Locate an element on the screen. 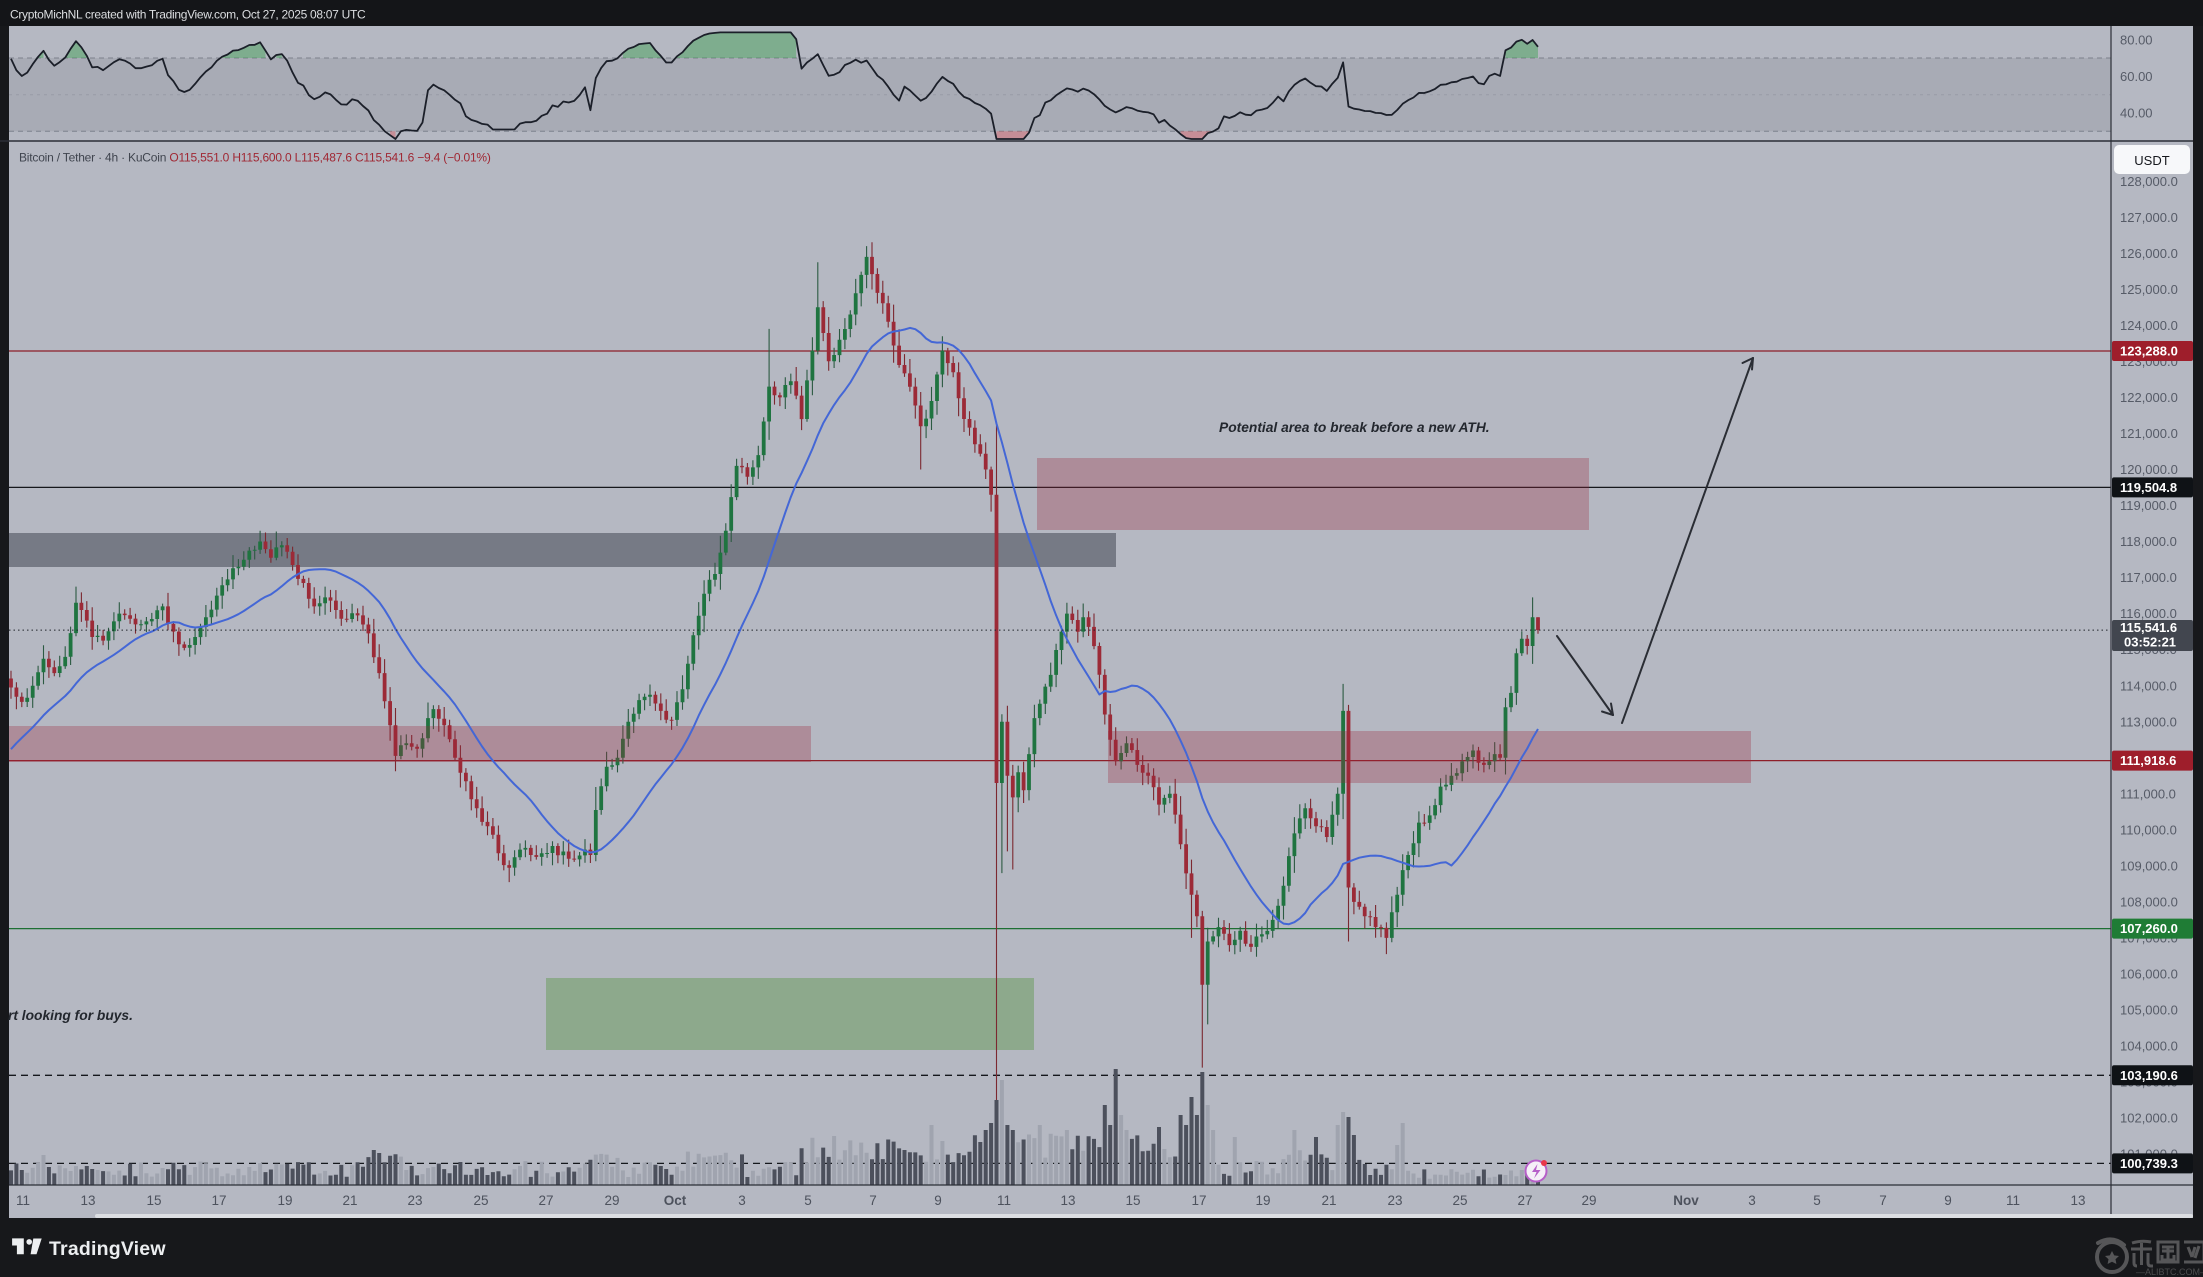  svg-text: —ALIBTC.COM— is located at coordinates (2169, 1272).